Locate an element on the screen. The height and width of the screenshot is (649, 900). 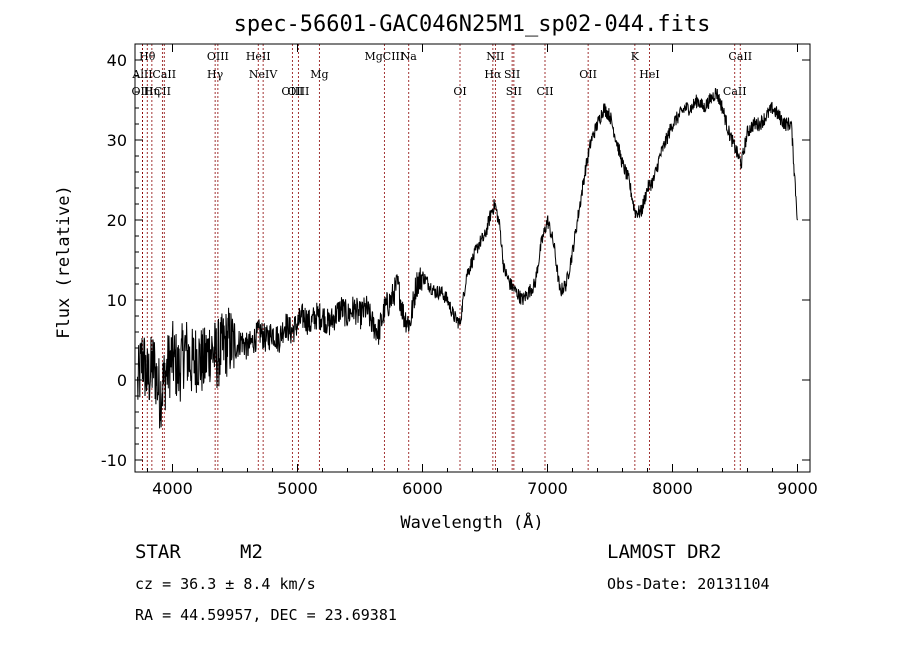
spectral-line-label: HeI is located at coordinates (649, 74).